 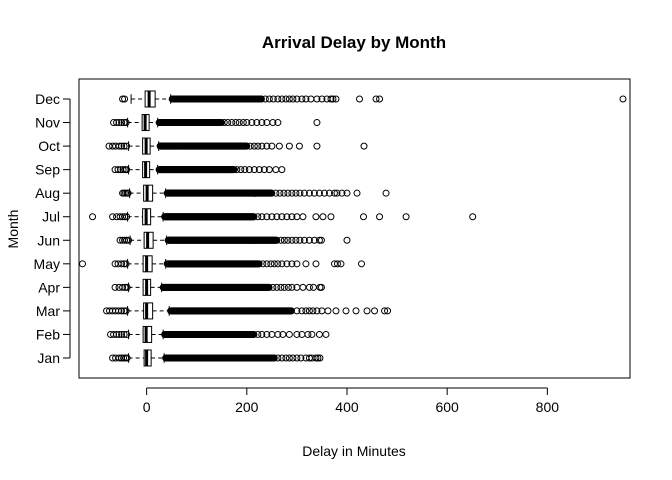 I want to click on x-tick-label-4: 800, so click(x=548, y=407).